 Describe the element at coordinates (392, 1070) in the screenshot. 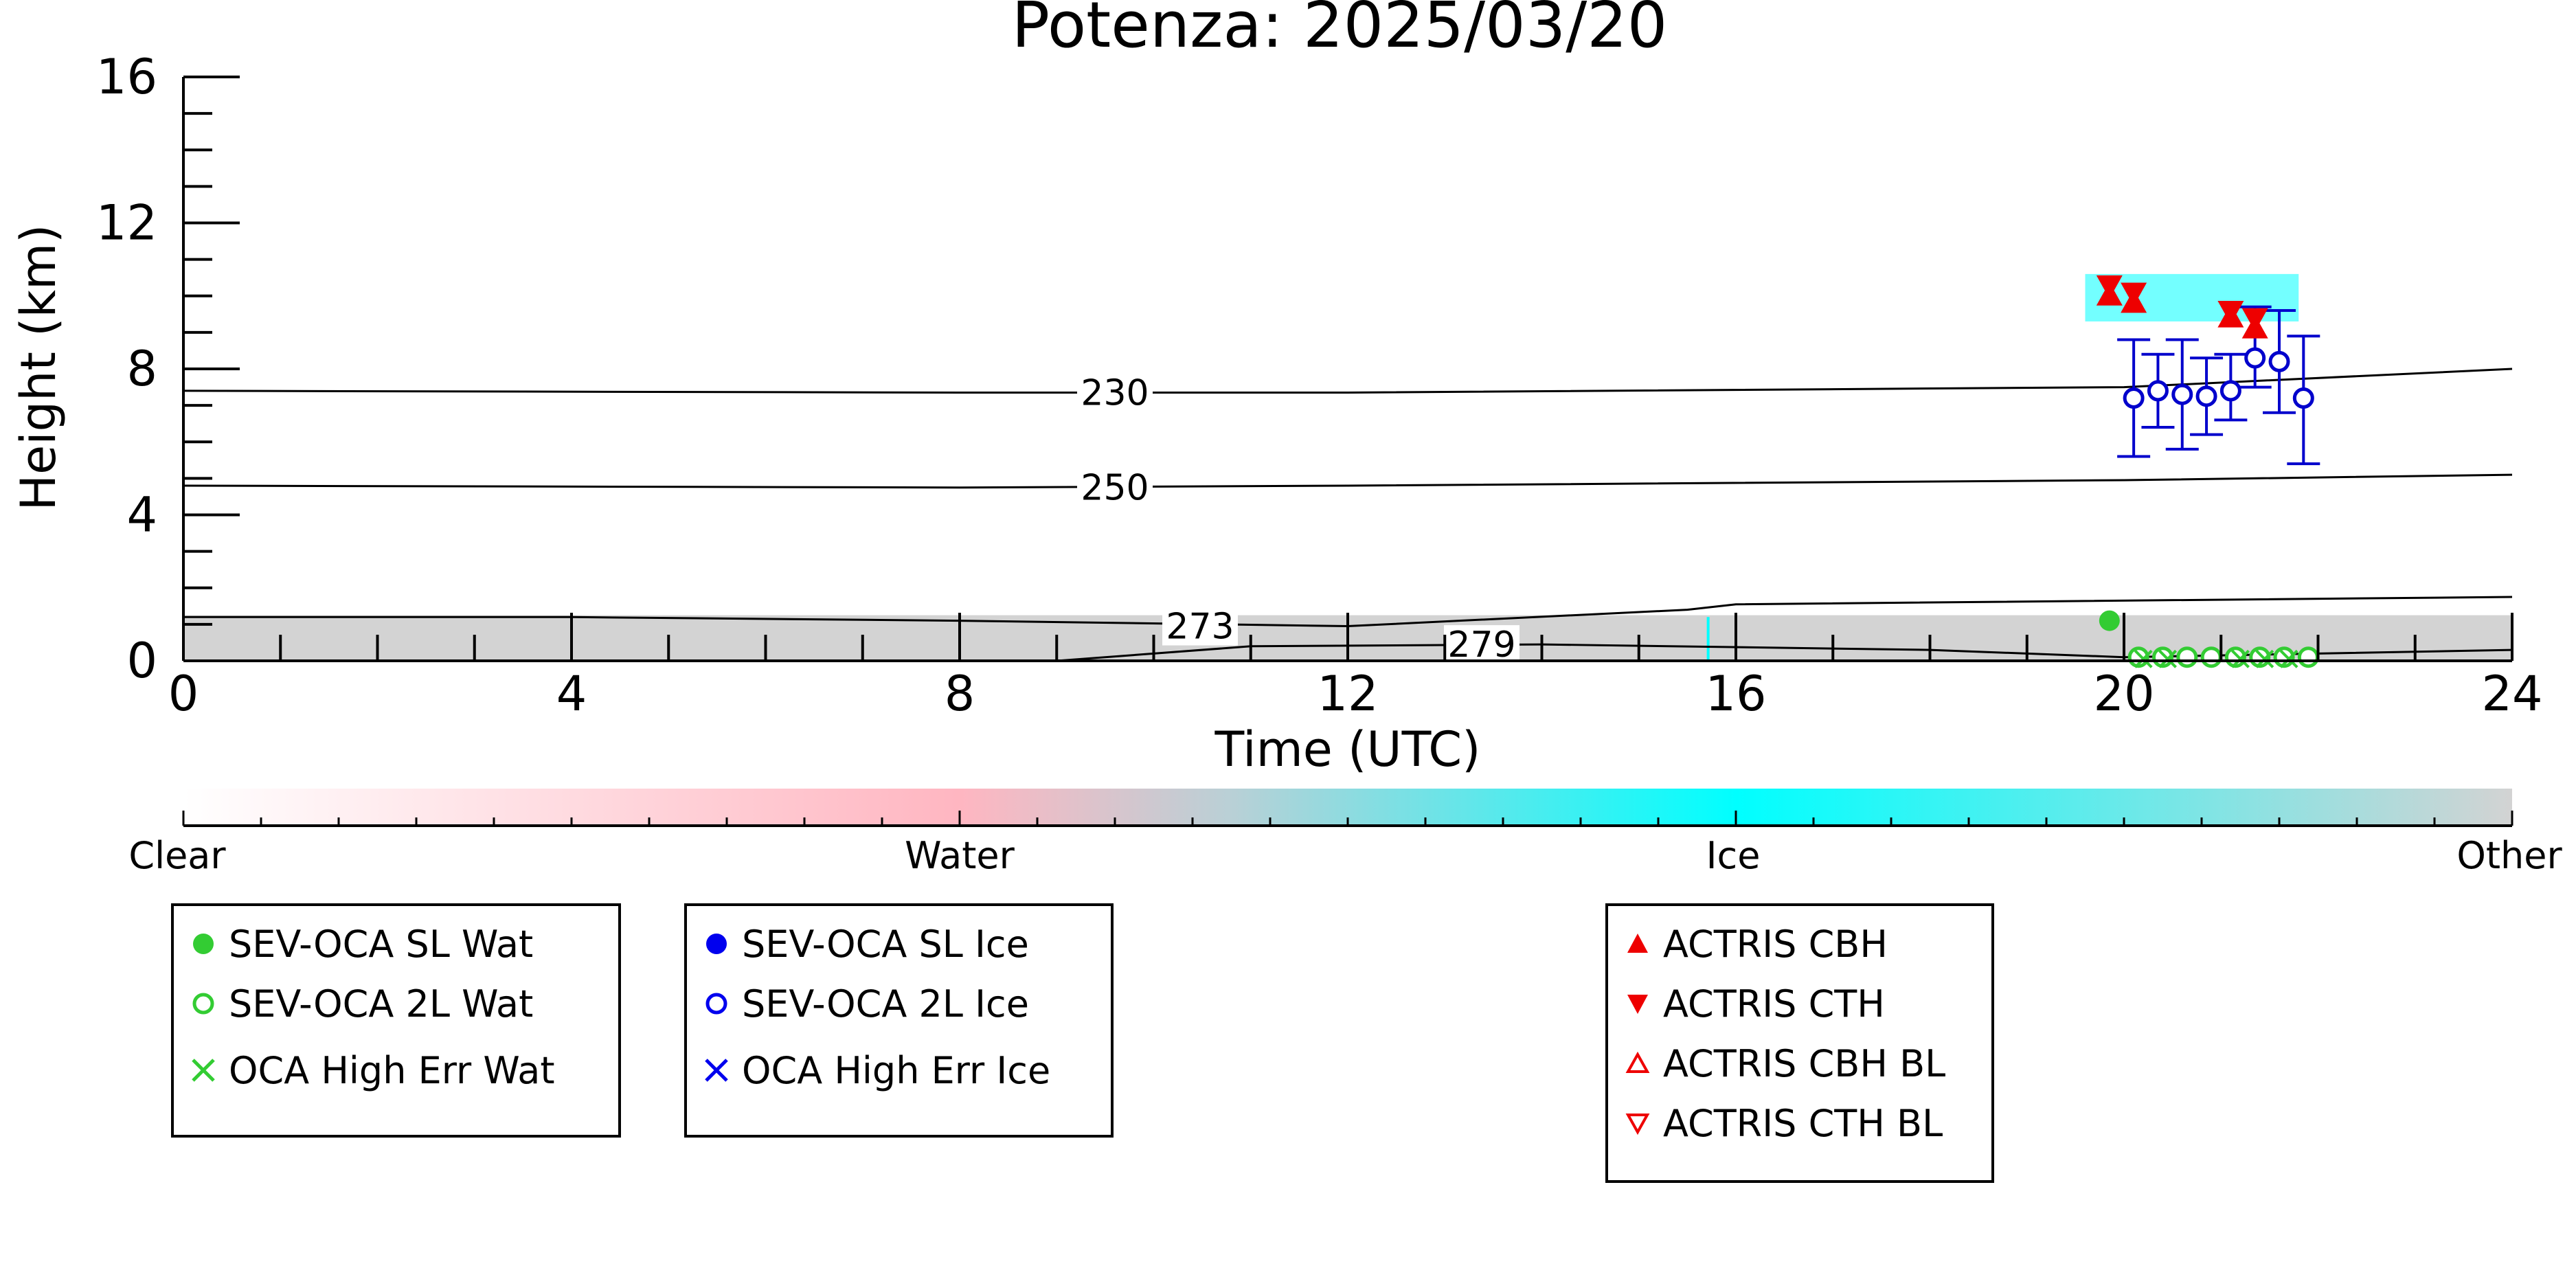

I see `legend-label: OCA High Err Wat` at that location.